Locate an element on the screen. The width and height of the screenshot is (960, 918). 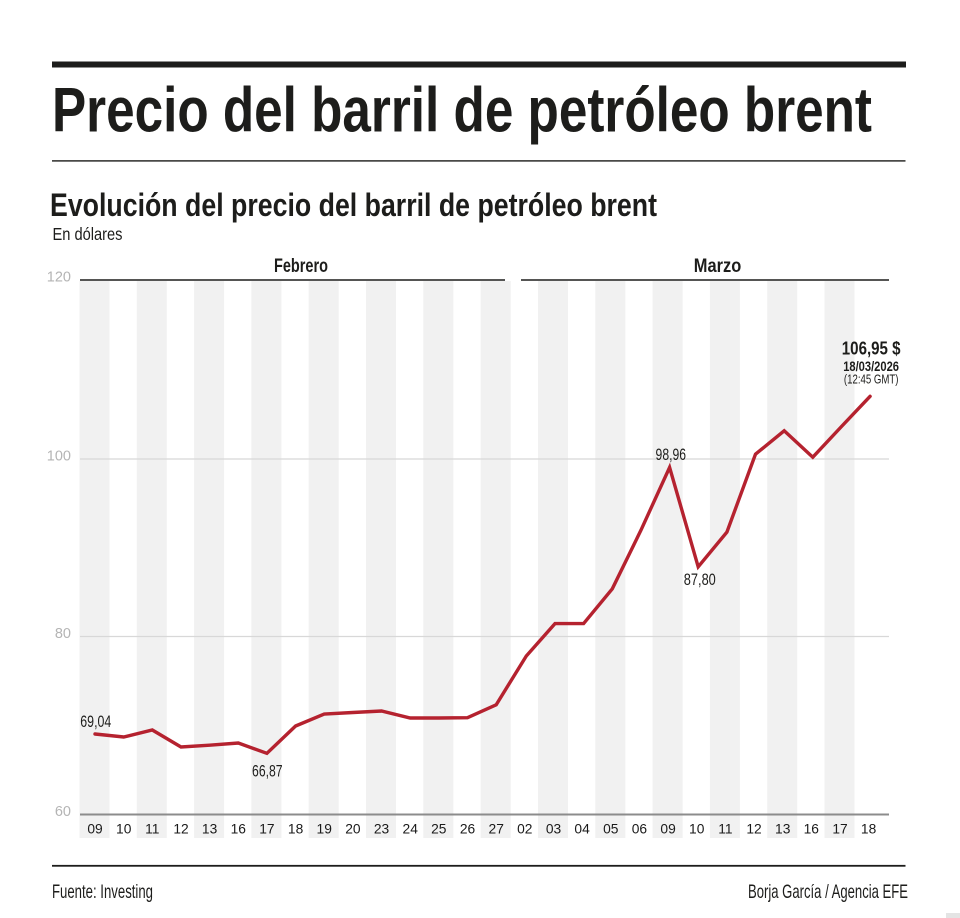
svg-text: En dólares is located at coordinates (88, 234).